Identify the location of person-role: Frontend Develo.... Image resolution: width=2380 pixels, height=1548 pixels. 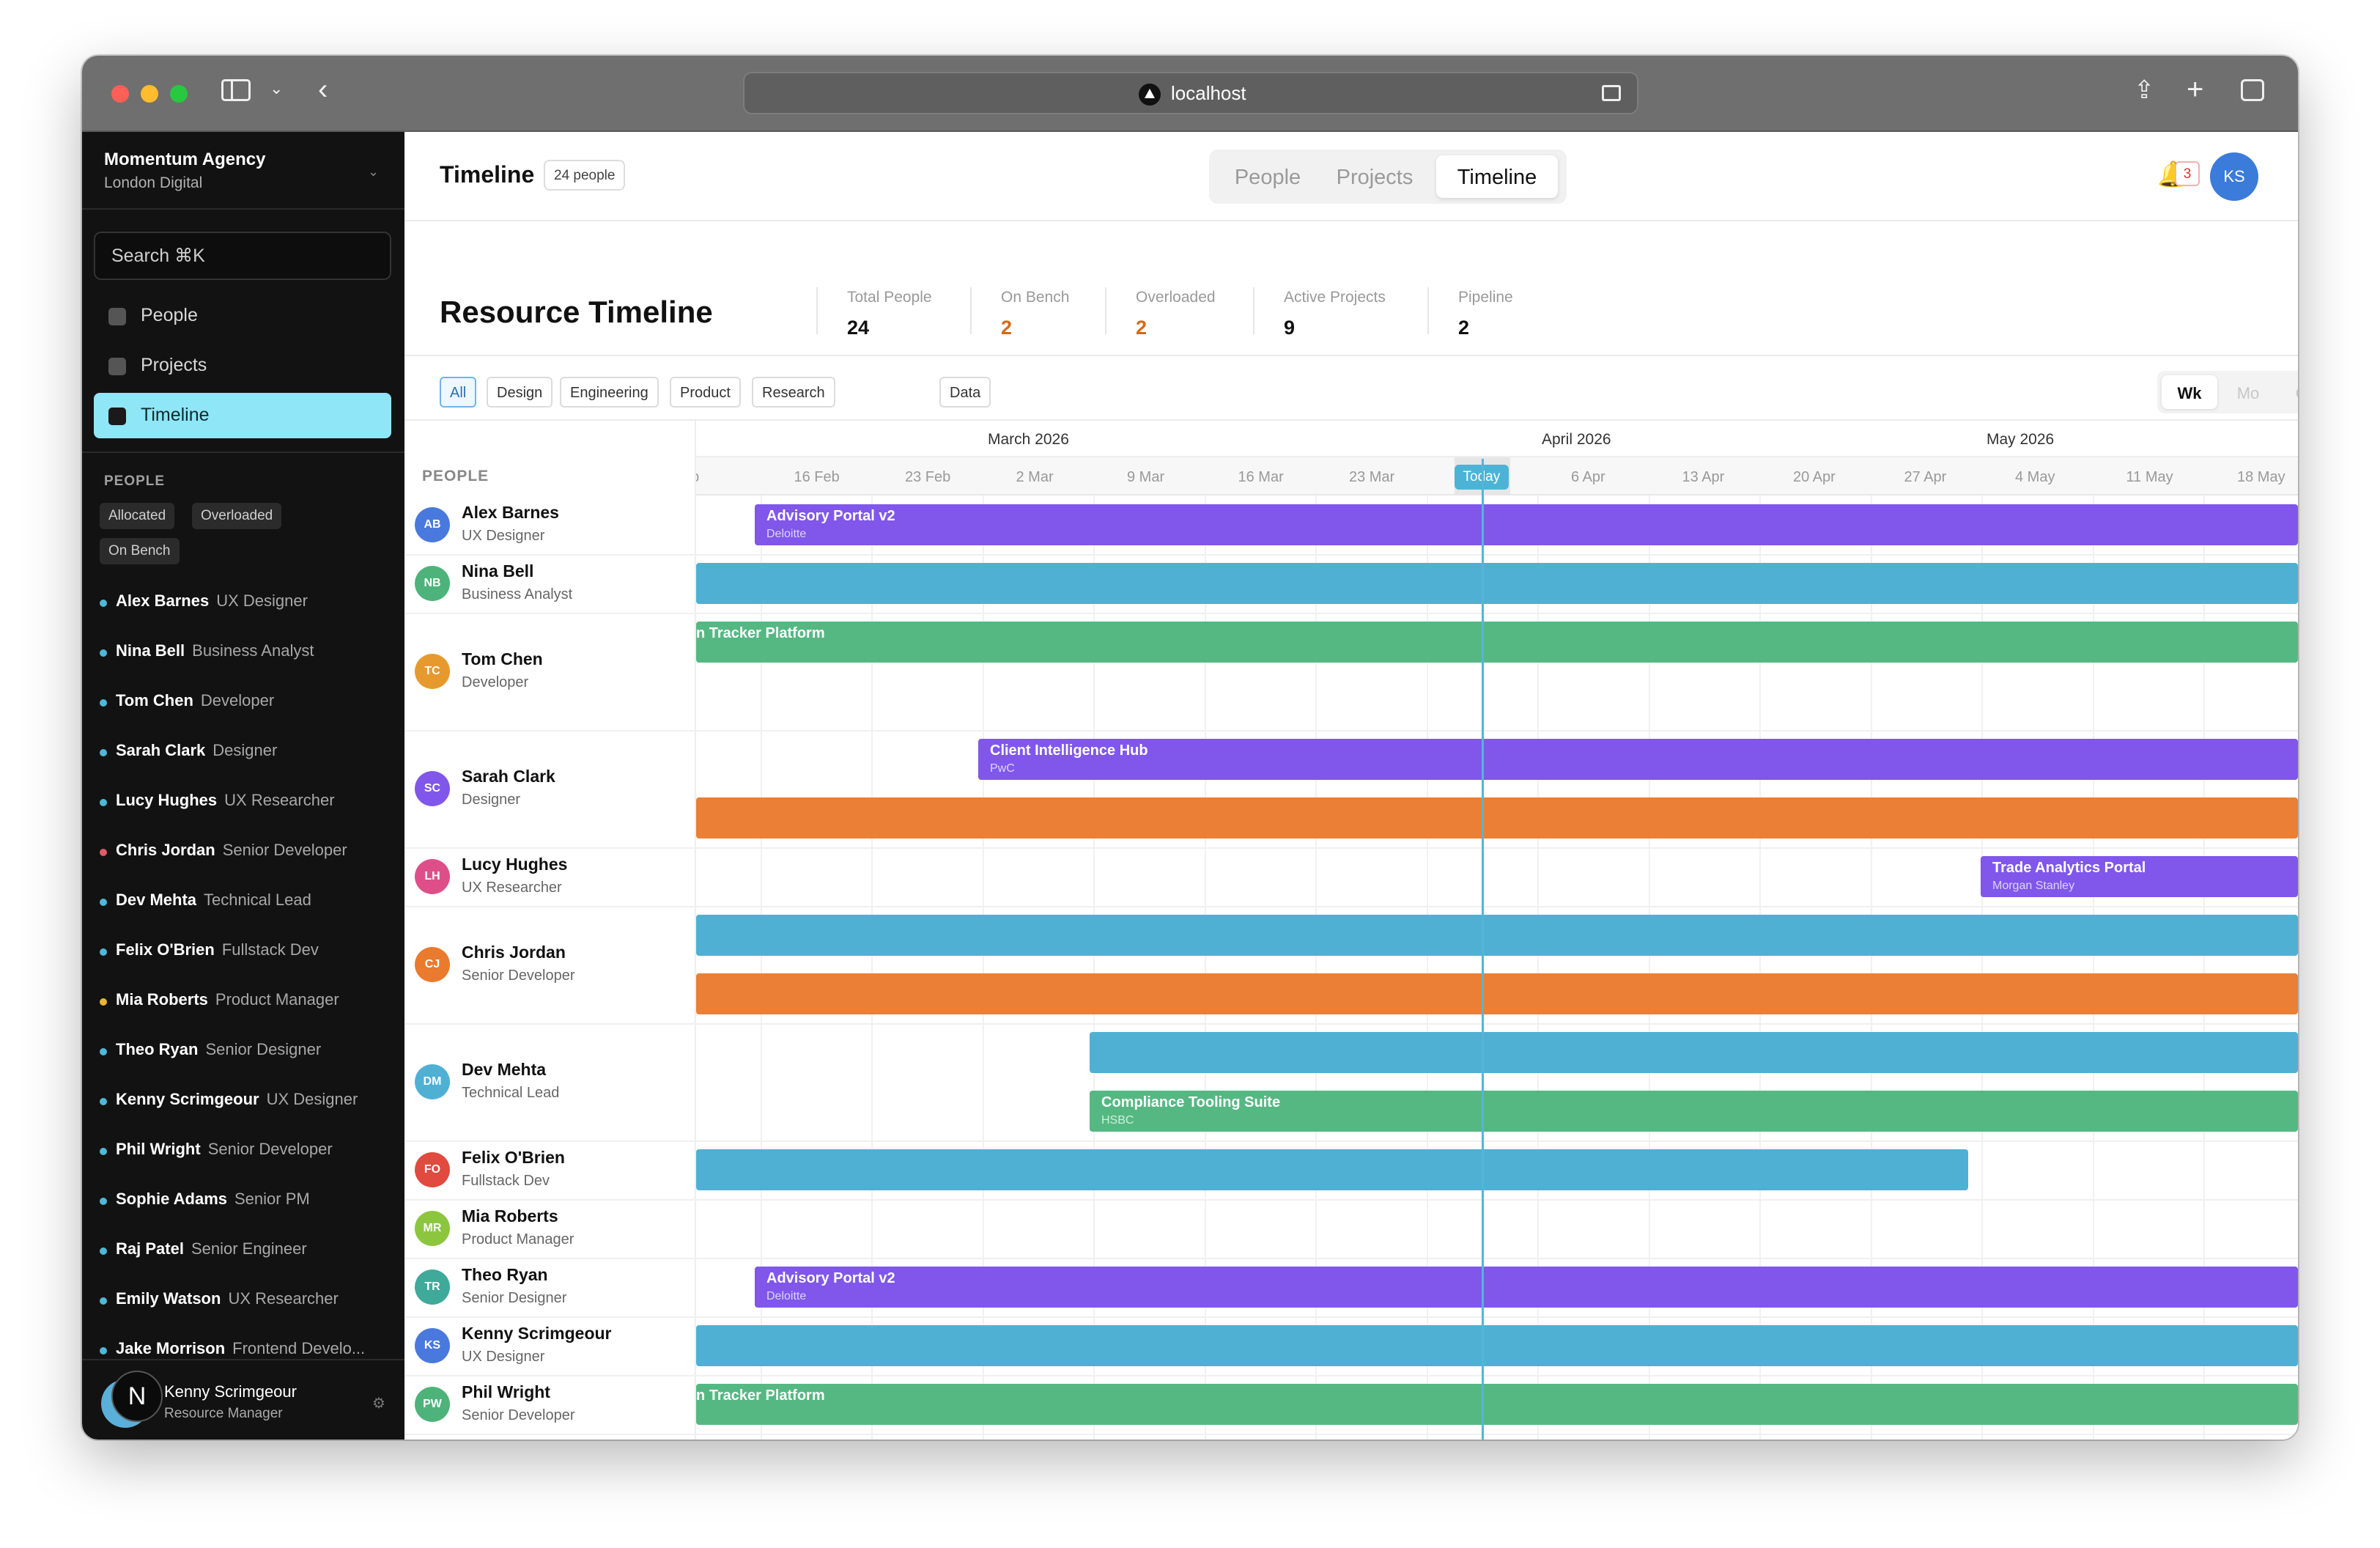
(299, 1348).